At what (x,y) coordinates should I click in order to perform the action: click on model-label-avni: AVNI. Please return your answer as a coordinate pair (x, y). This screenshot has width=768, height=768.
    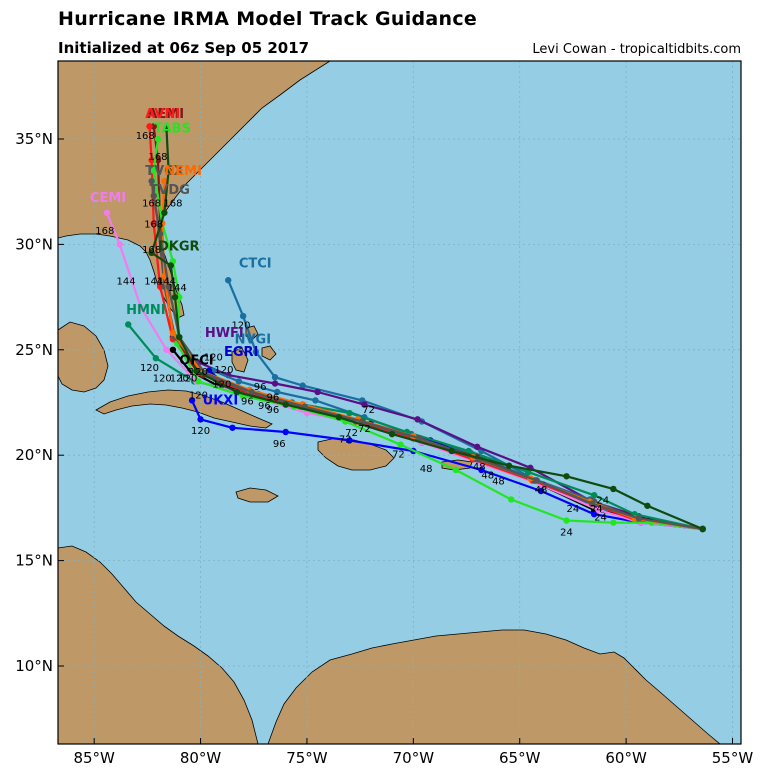
    Looking at the image, I should click on (162, 114).